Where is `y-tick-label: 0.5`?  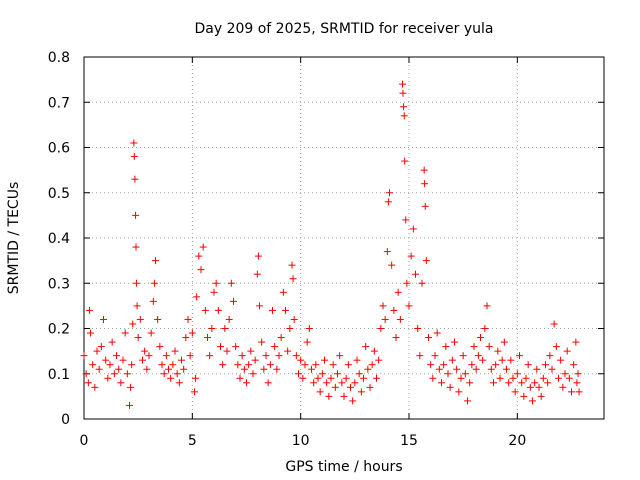
y-tick-label: 0.5 is located at coordinates (59, 194).